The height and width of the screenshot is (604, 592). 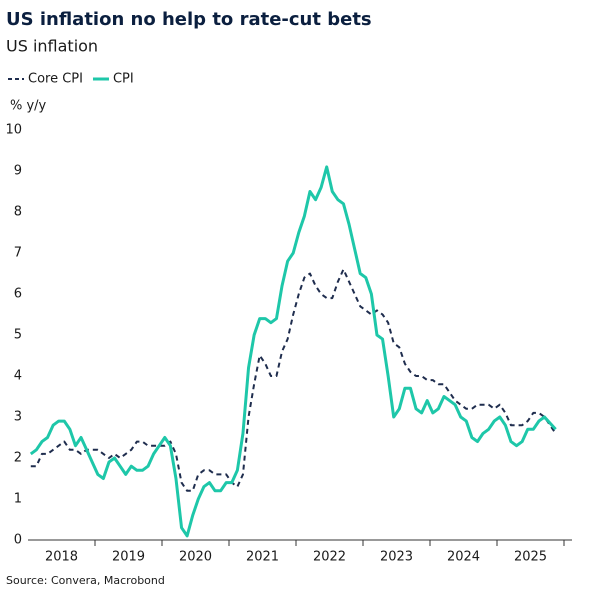 What do you see at coordinates (18, 171) in the screenshot?
I see `y-tick-label: 9` at bounding box center [18, 171].